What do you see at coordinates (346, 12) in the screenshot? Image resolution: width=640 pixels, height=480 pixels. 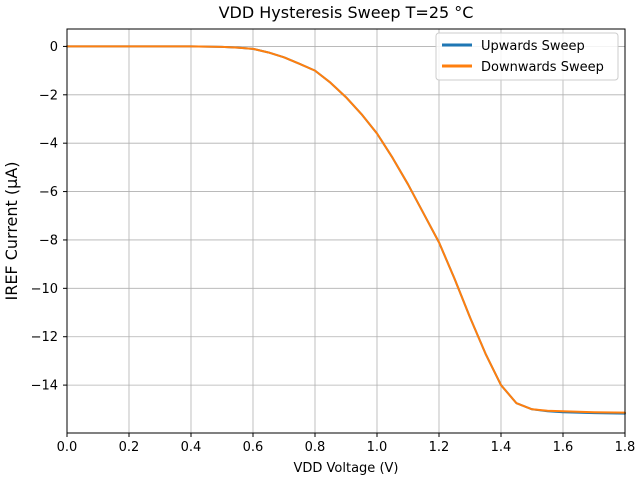 I see `chart-title: VDD Hysteresis Sweep T=25 °C` at bounding box center [346, 12].